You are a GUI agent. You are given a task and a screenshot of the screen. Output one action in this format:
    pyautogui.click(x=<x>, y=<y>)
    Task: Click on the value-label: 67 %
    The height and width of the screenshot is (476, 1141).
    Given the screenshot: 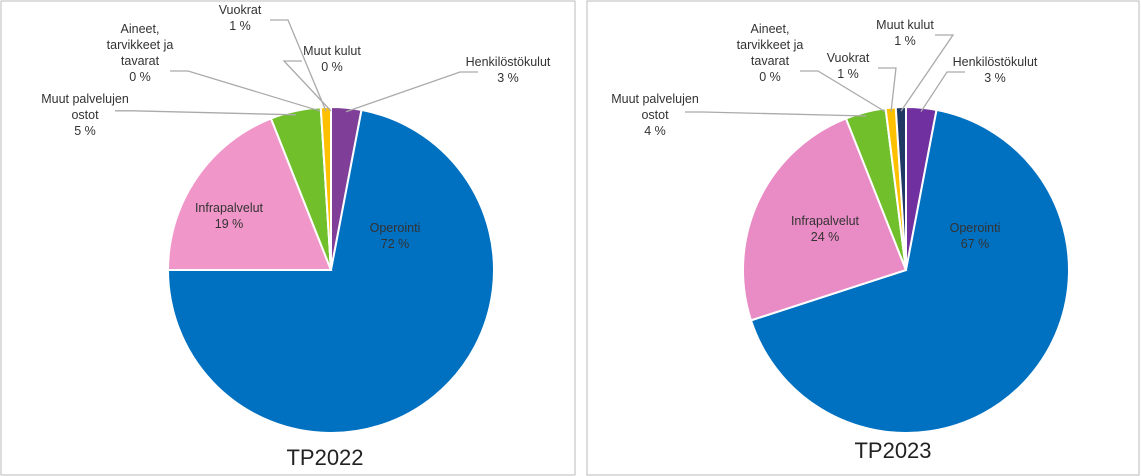 What is the action you would take?
    pyautogui.click(x=975, y=244)
    